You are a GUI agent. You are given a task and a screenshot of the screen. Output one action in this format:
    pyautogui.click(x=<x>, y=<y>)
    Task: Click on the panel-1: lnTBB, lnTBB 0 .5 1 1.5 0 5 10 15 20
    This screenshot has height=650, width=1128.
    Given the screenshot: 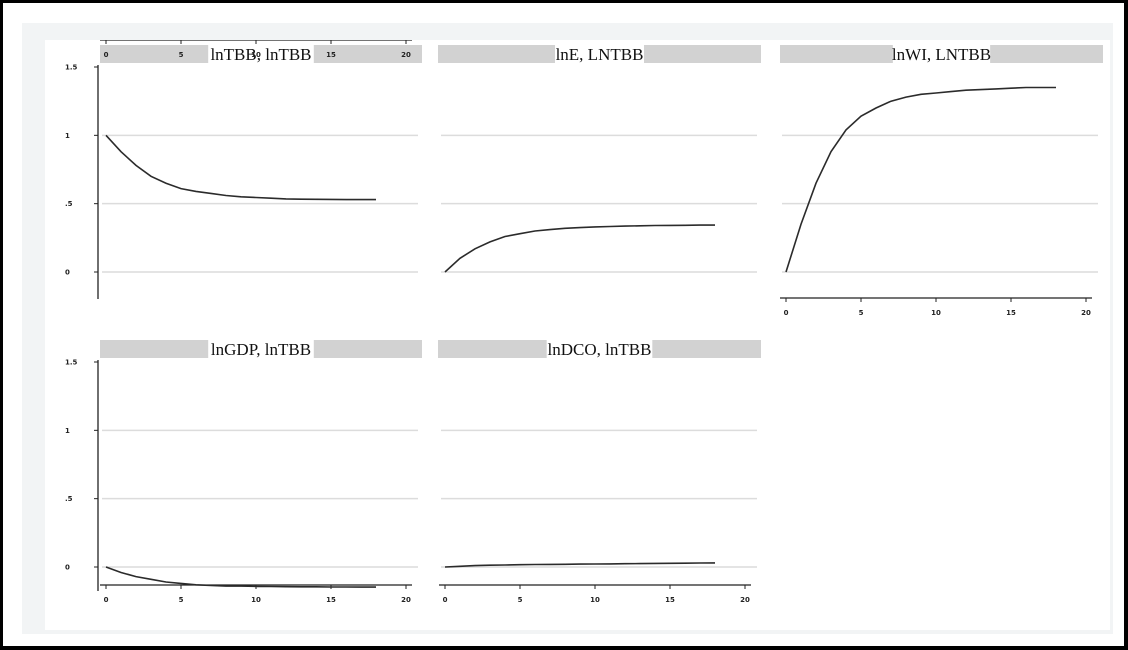 What is the action you would take?
    pyautogui.click(x=243, y=169)
    